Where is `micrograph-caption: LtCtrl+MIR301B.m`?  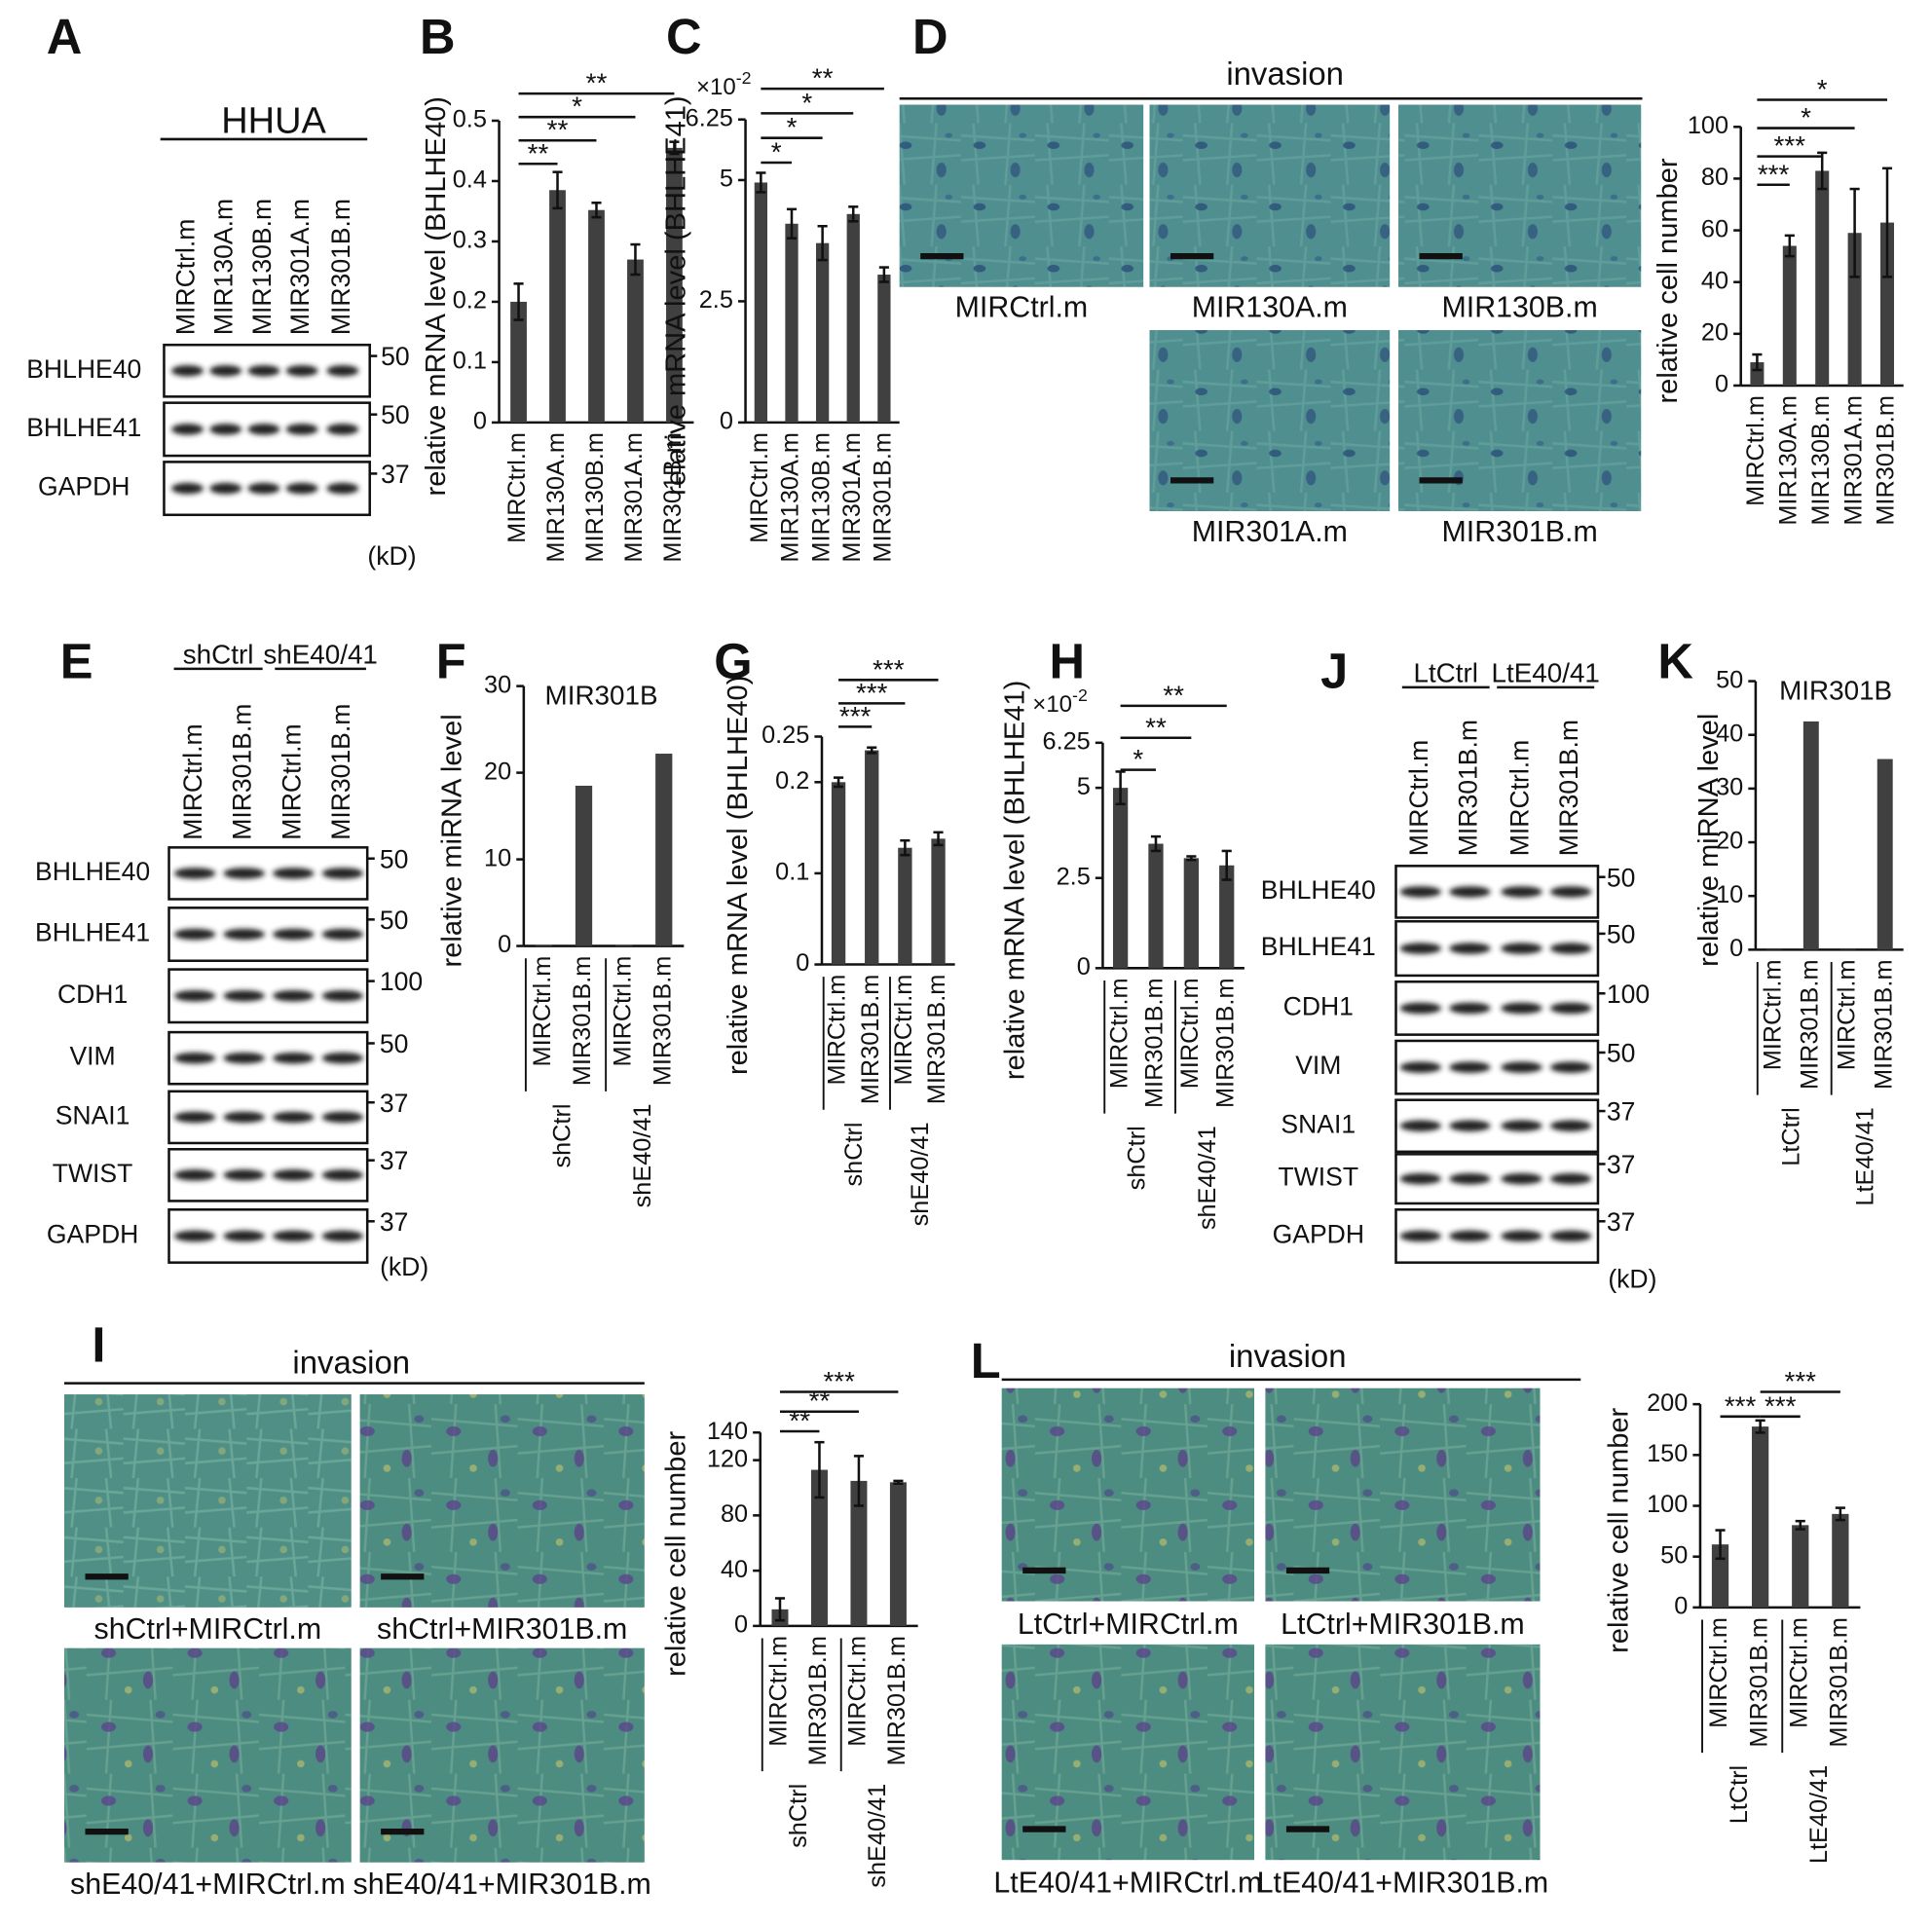
micrograph-caption: LtCtrl+MIR301B.m is located at coordinates (1403, 1625).